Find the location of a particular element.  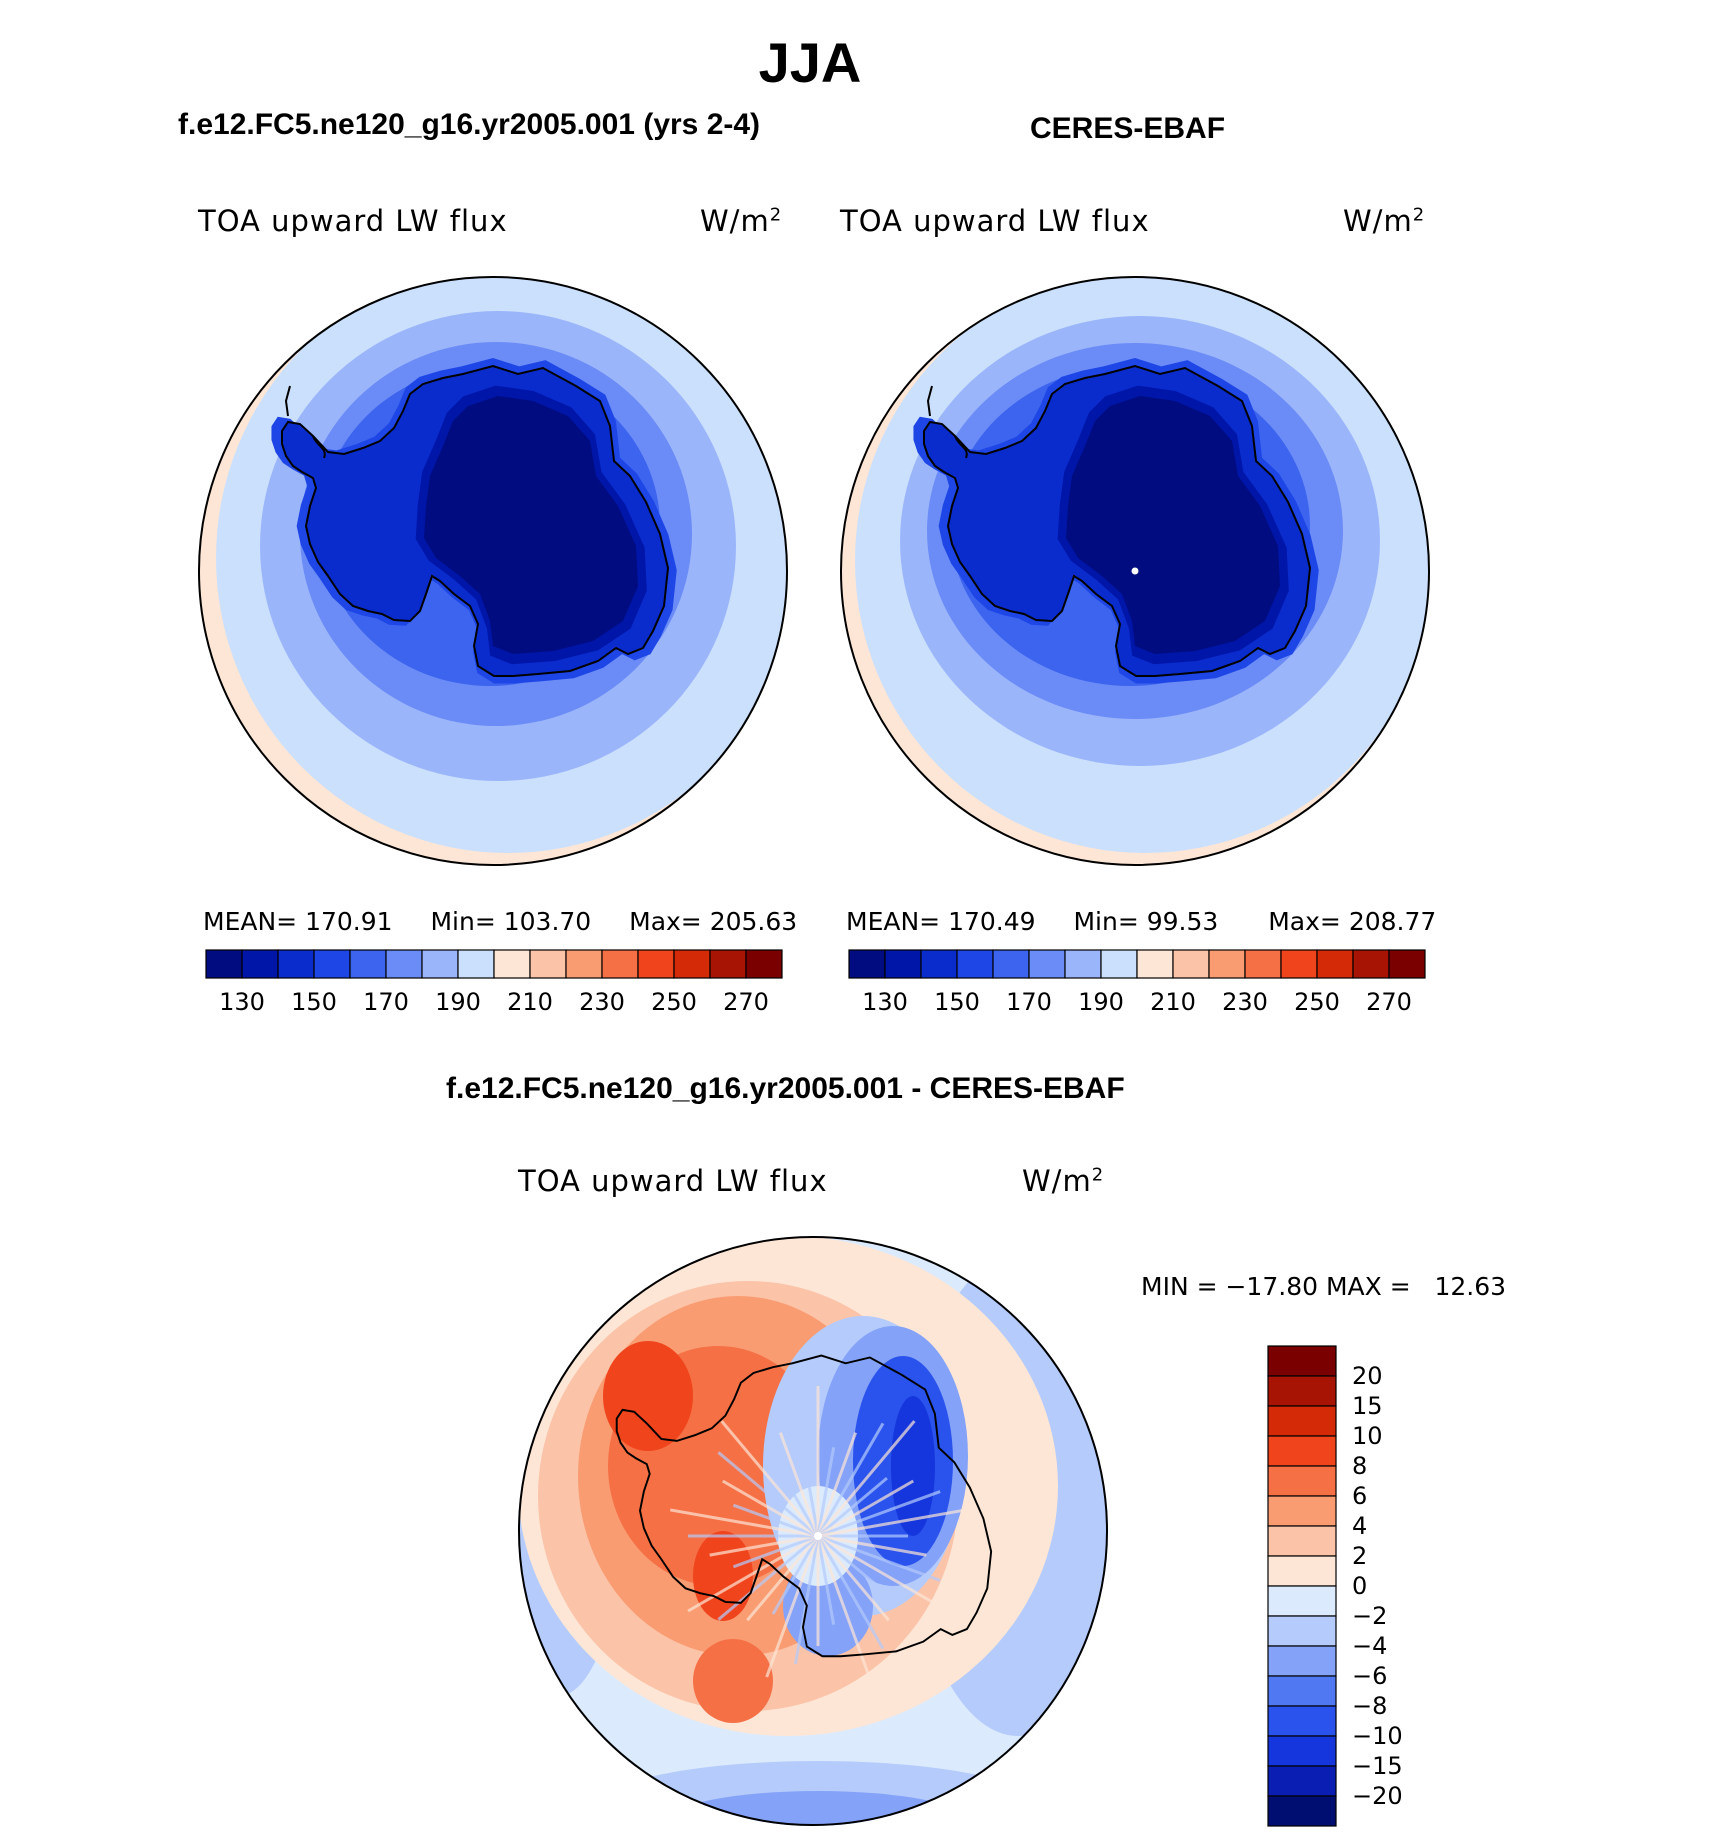

map-model is located at coordinates (493, 571).